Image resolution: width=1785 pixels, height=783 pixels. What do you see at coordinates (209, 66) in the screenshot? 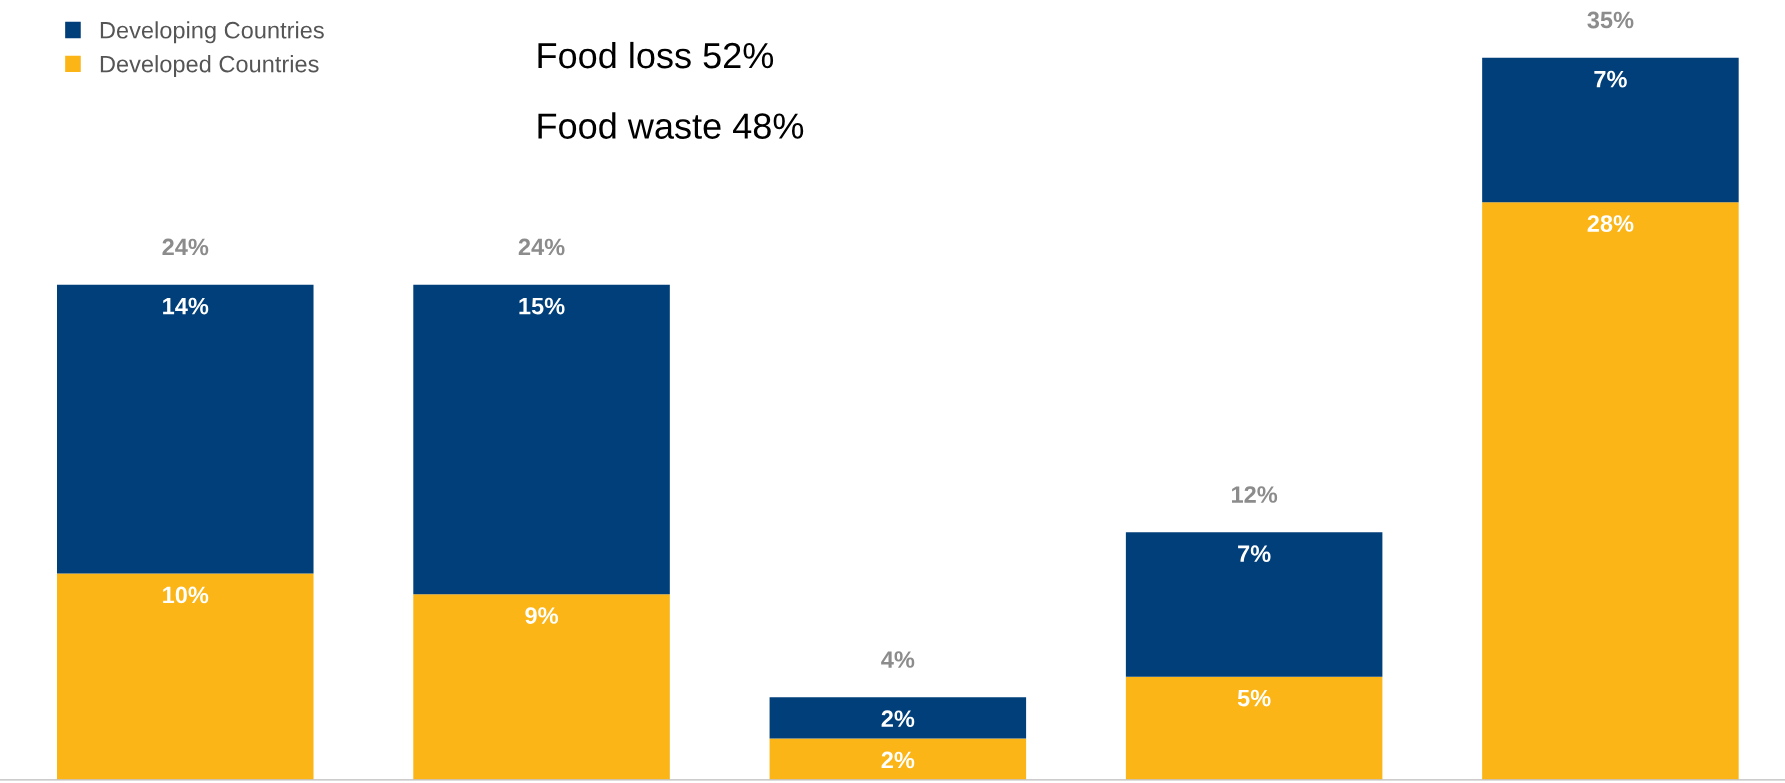
I see `legend-label: Developed Countries` at bounding box center [209, 66].